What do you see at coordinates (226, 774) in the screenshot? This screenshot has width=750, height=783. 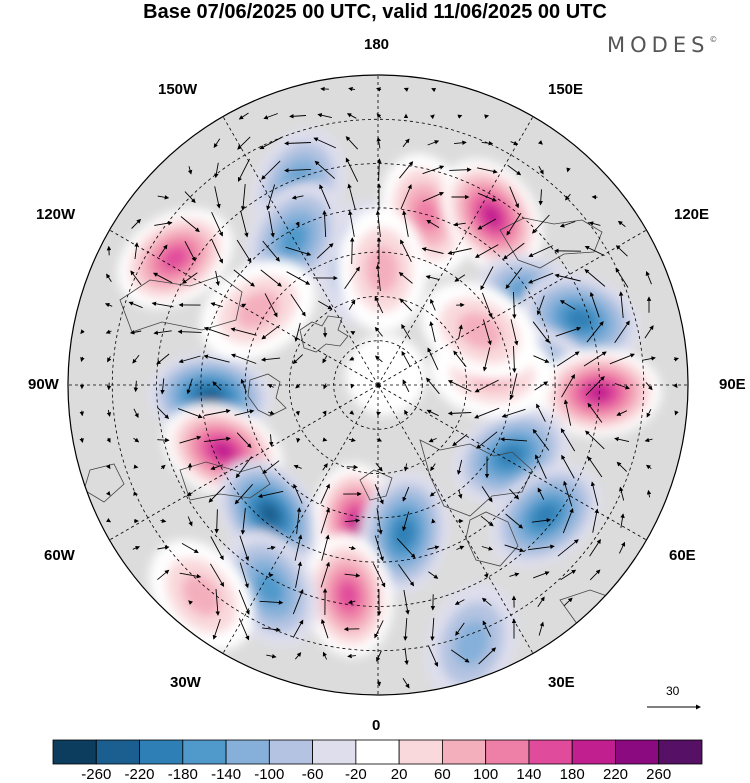 I see `colorbar-tick-label: -140` at bounding box center [226, 774].